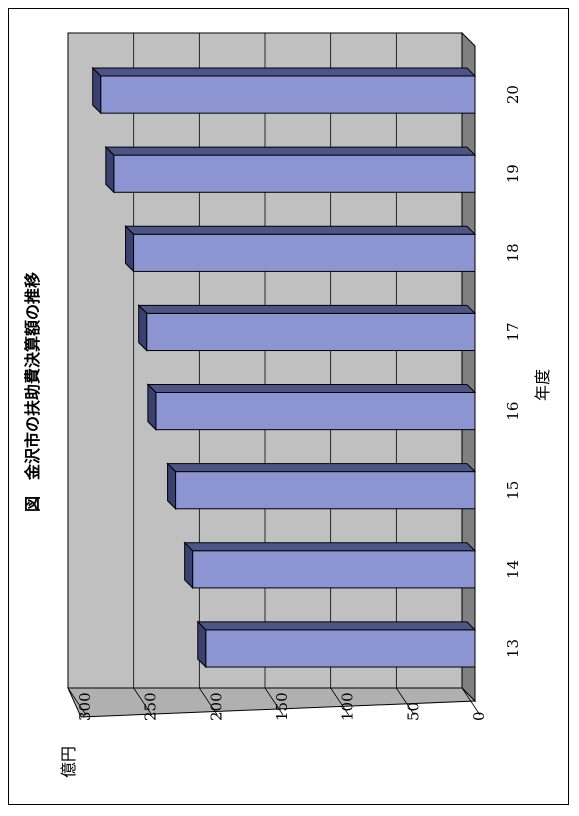  What do you see at coordinates (413, 711) in the screenshot?
I see `y-tick-label: 50` at bounding box center [413, 711].